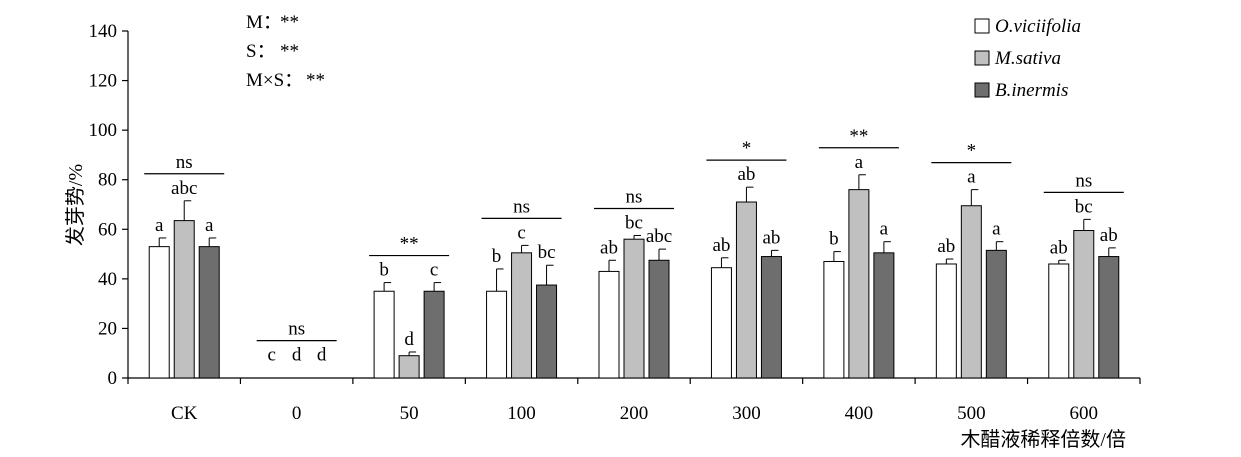  Describe the element at coordinates (113, 378) in the screenshot. I see `y-tick-label: 0` at that location.